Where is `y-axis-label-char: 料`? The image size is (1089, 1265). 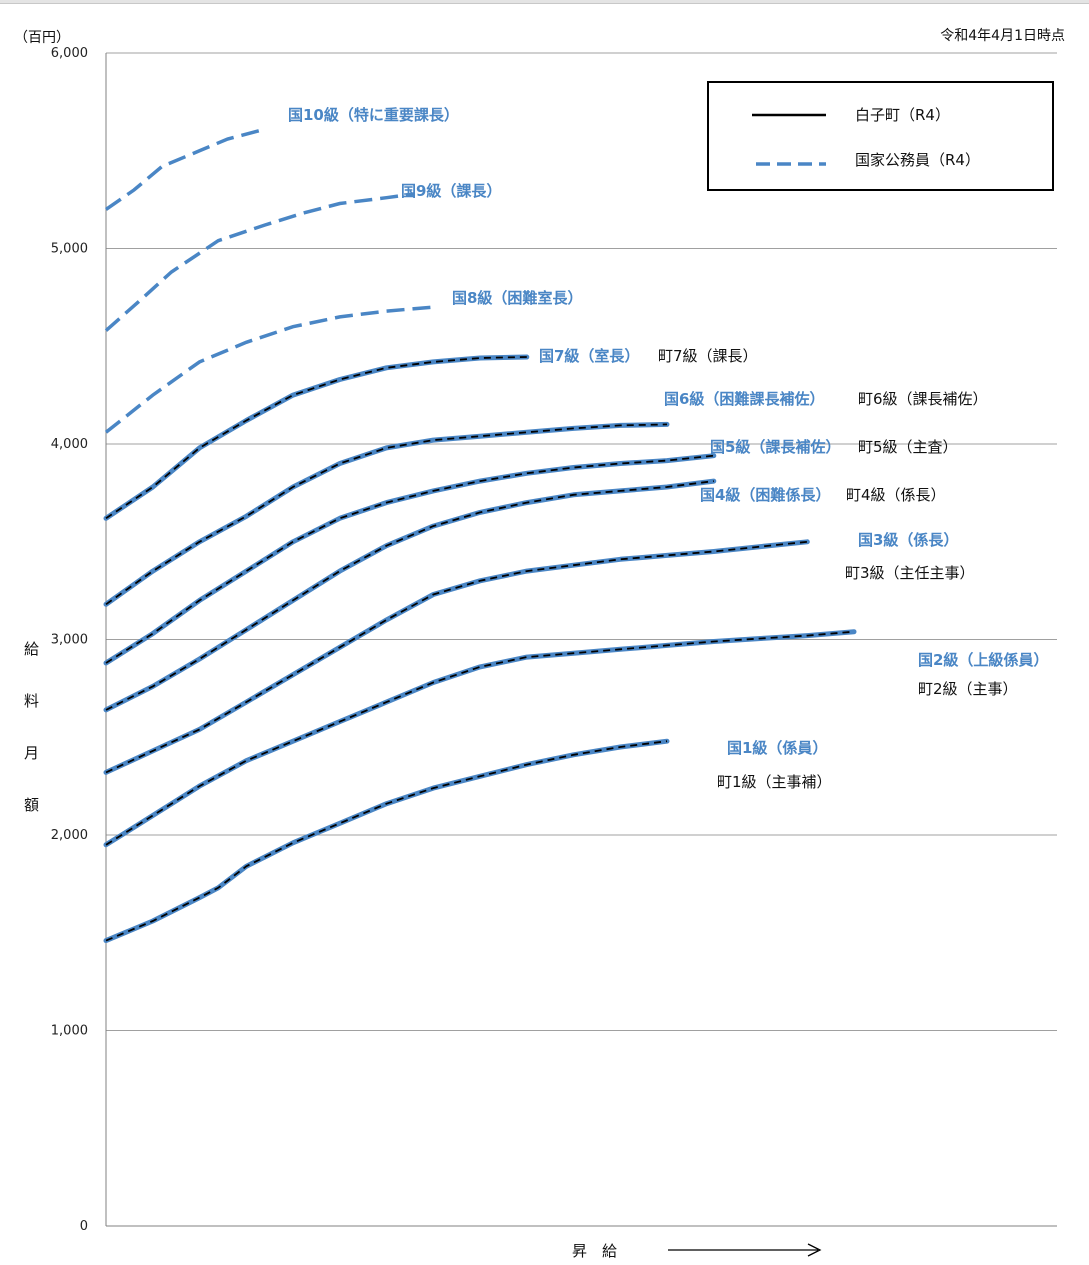 y-axis-label-char: 料 is located at coordinates (31, 701).